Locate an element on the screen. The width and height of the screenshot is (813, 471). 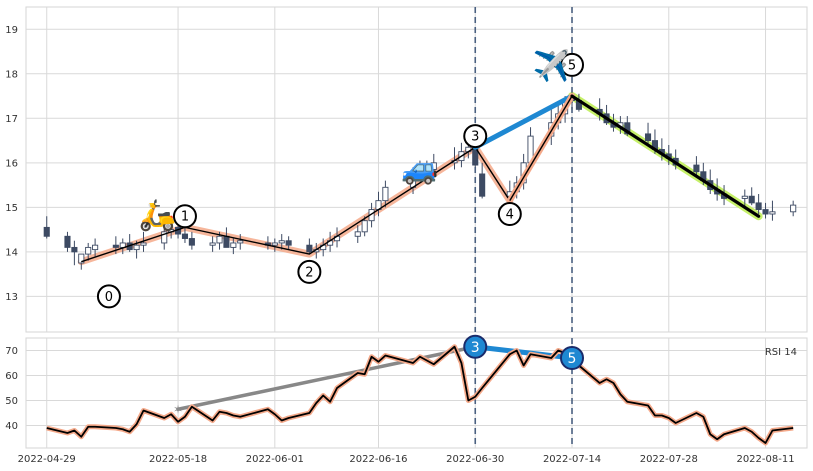
x-tick-label: 2022-06-16 is located at coordinates (378, 459).